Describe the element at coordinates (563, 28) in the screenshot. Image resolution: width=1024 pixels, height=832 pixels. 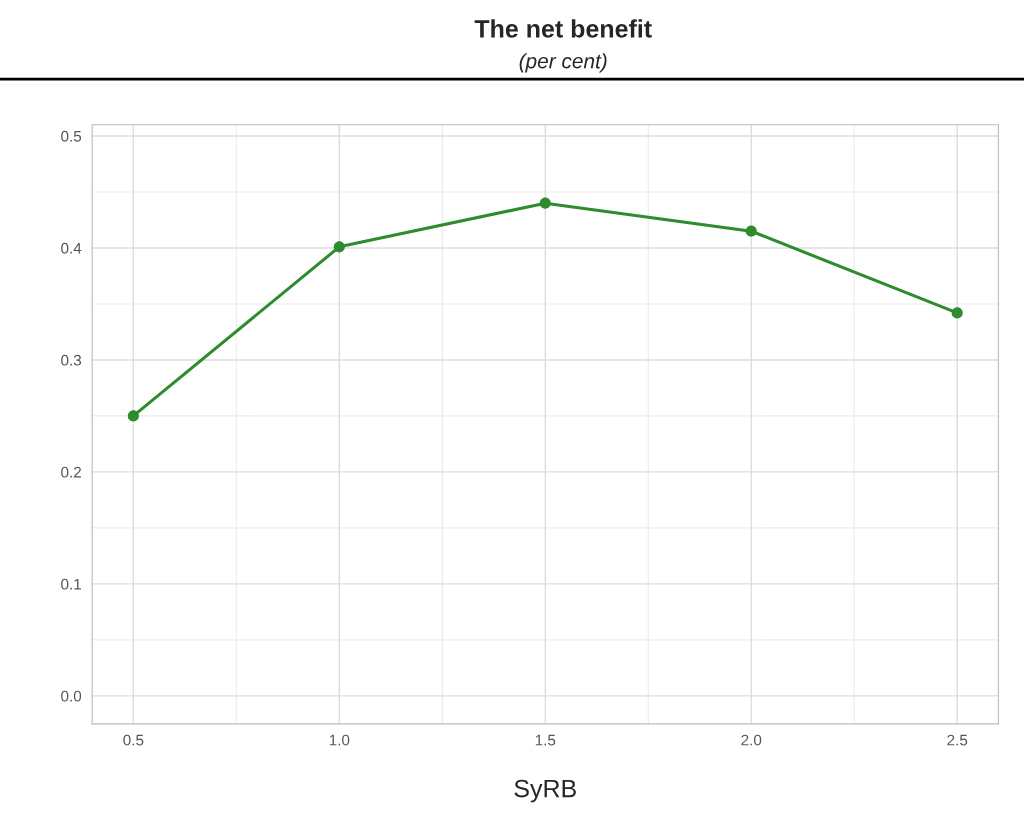
I see `chart-title: The net benefit` at that location.